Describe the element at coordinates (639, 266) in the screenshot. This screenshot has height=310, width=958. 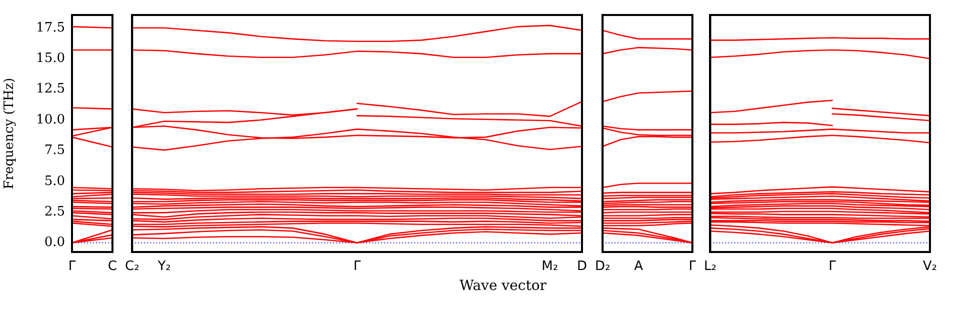
I see `x-tick-label: A` at that location.